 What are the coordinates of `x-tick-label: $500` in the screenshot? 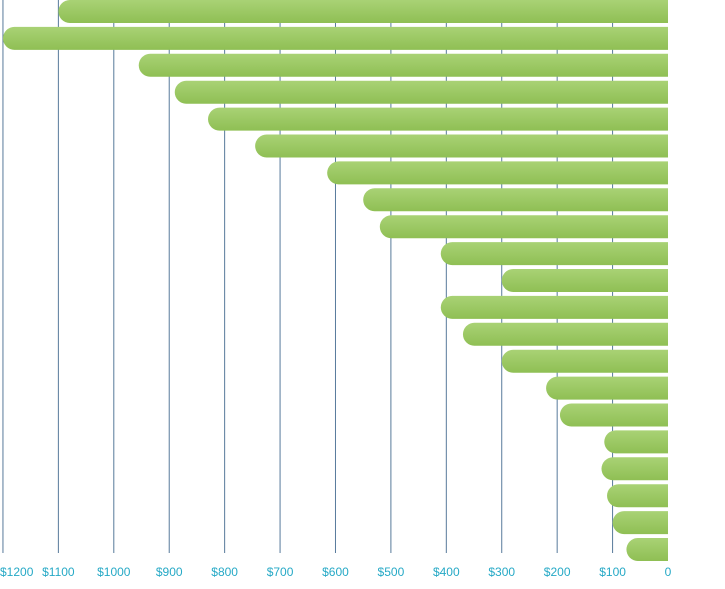 It's located at (391, 572).